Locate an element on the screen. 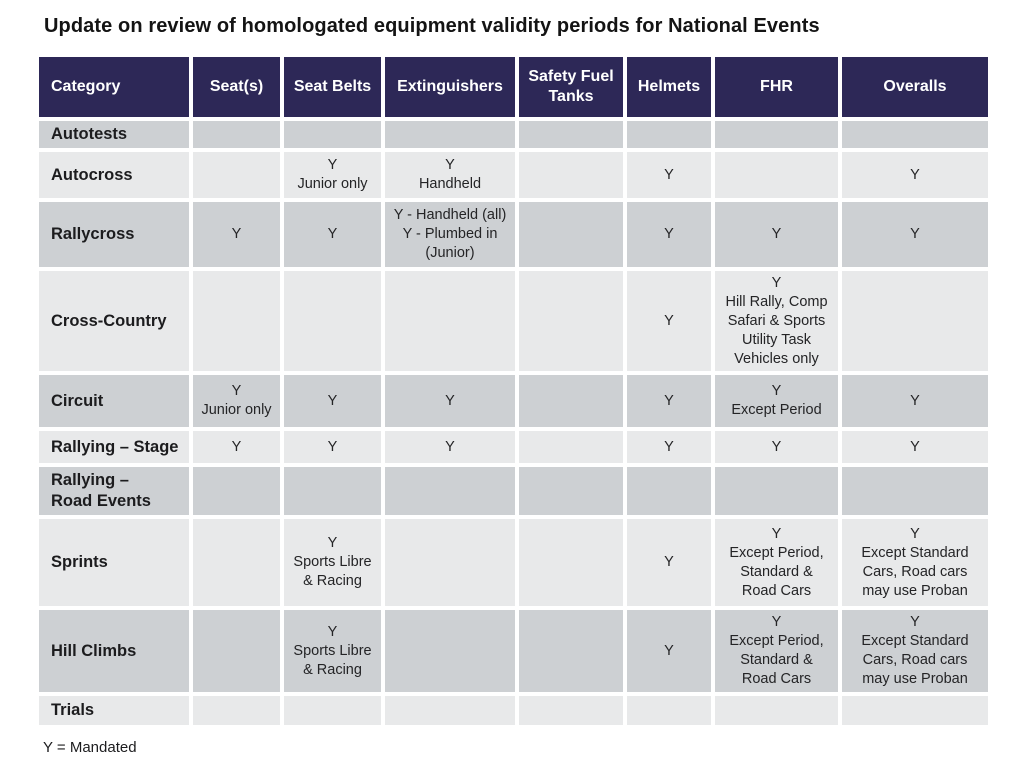  cell-autotests-extinguishers is located at coordinates (450, 134).